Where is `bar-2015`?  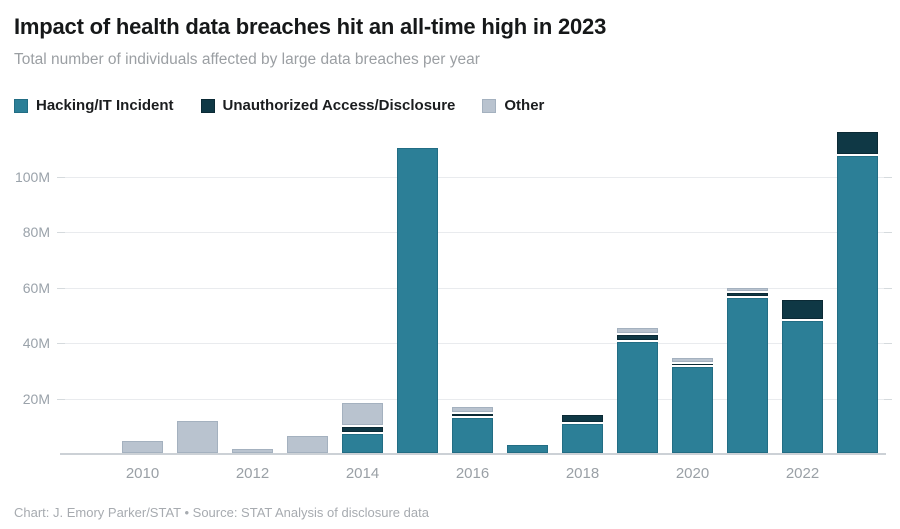
bar-2015 is located at coordinates (417, 300).